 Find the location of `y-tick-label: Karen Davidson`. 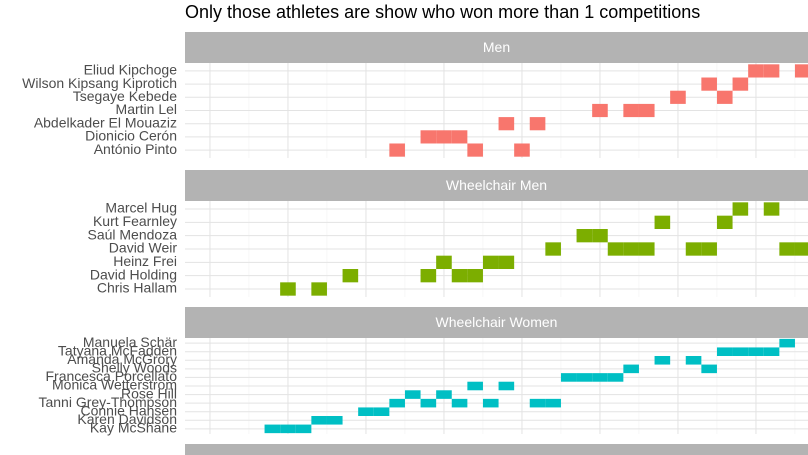

y-tick-label: Karen Davidson is located at coordinates (127, 419).